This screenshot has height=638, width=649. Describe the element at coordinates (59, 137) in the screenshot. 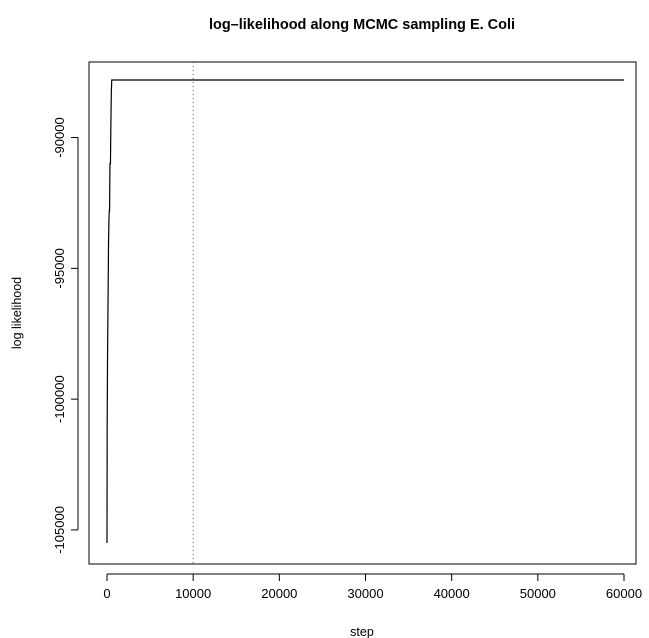

I see `y-tick-label: -90000` at that location.